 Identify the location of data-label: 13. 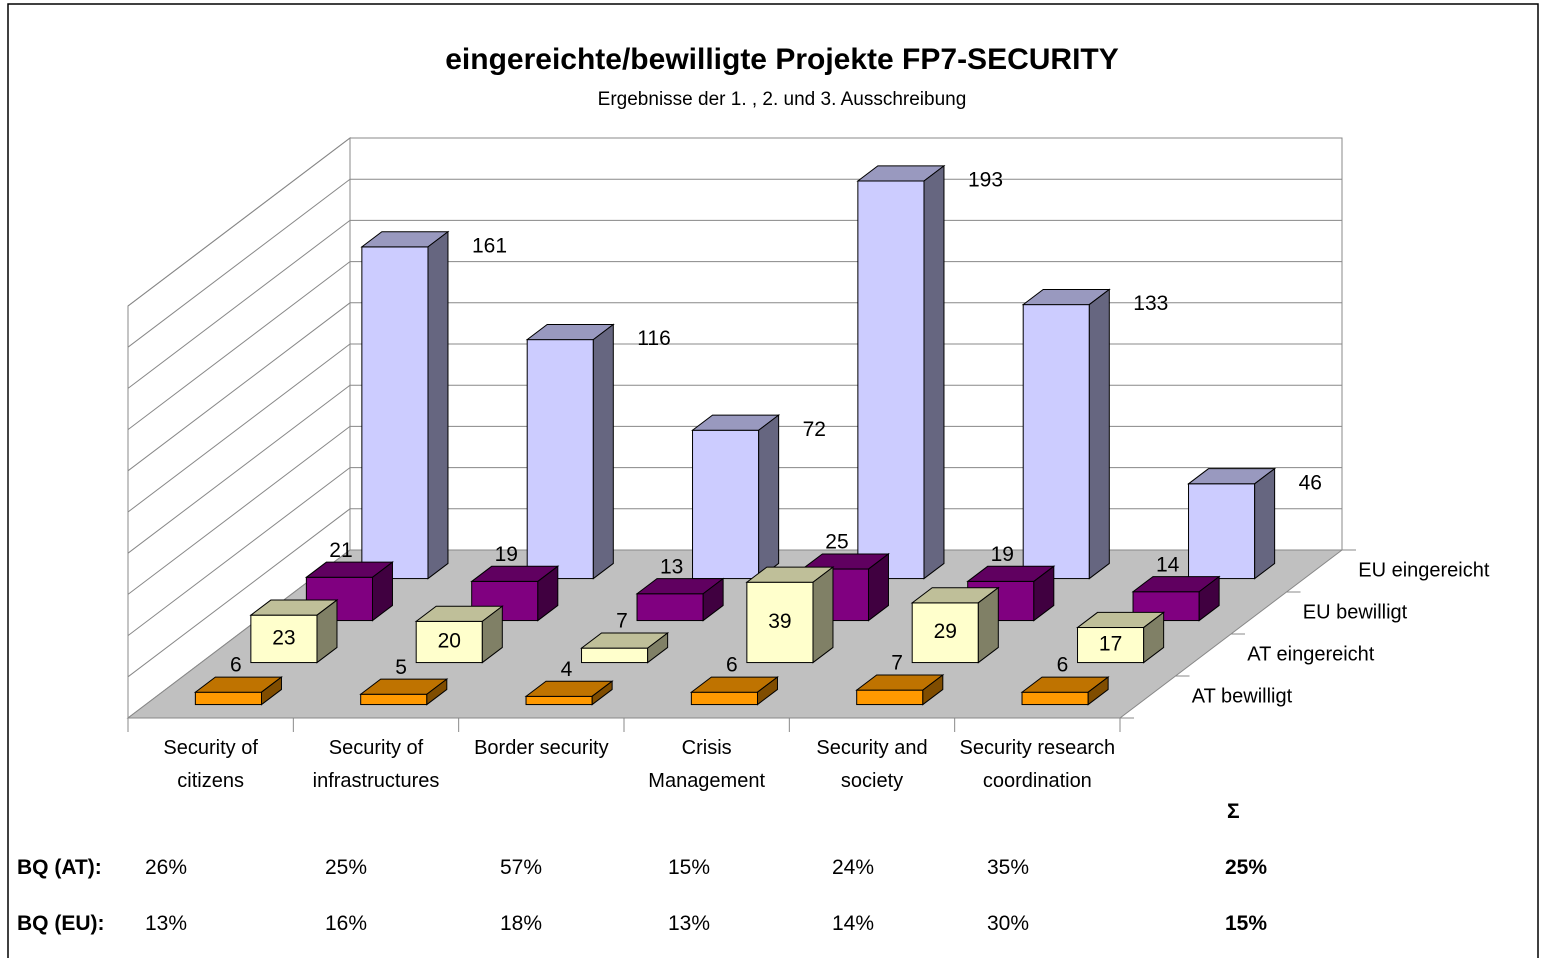
(671, 566).